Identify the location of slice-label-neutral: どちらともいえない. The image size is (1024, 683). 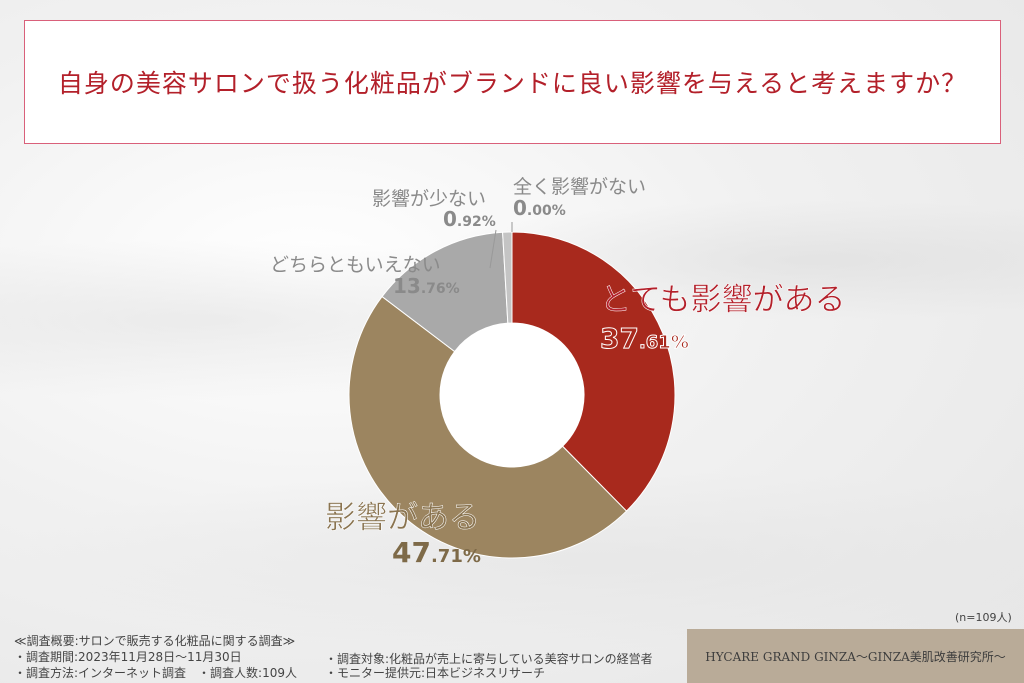
(355, 265).